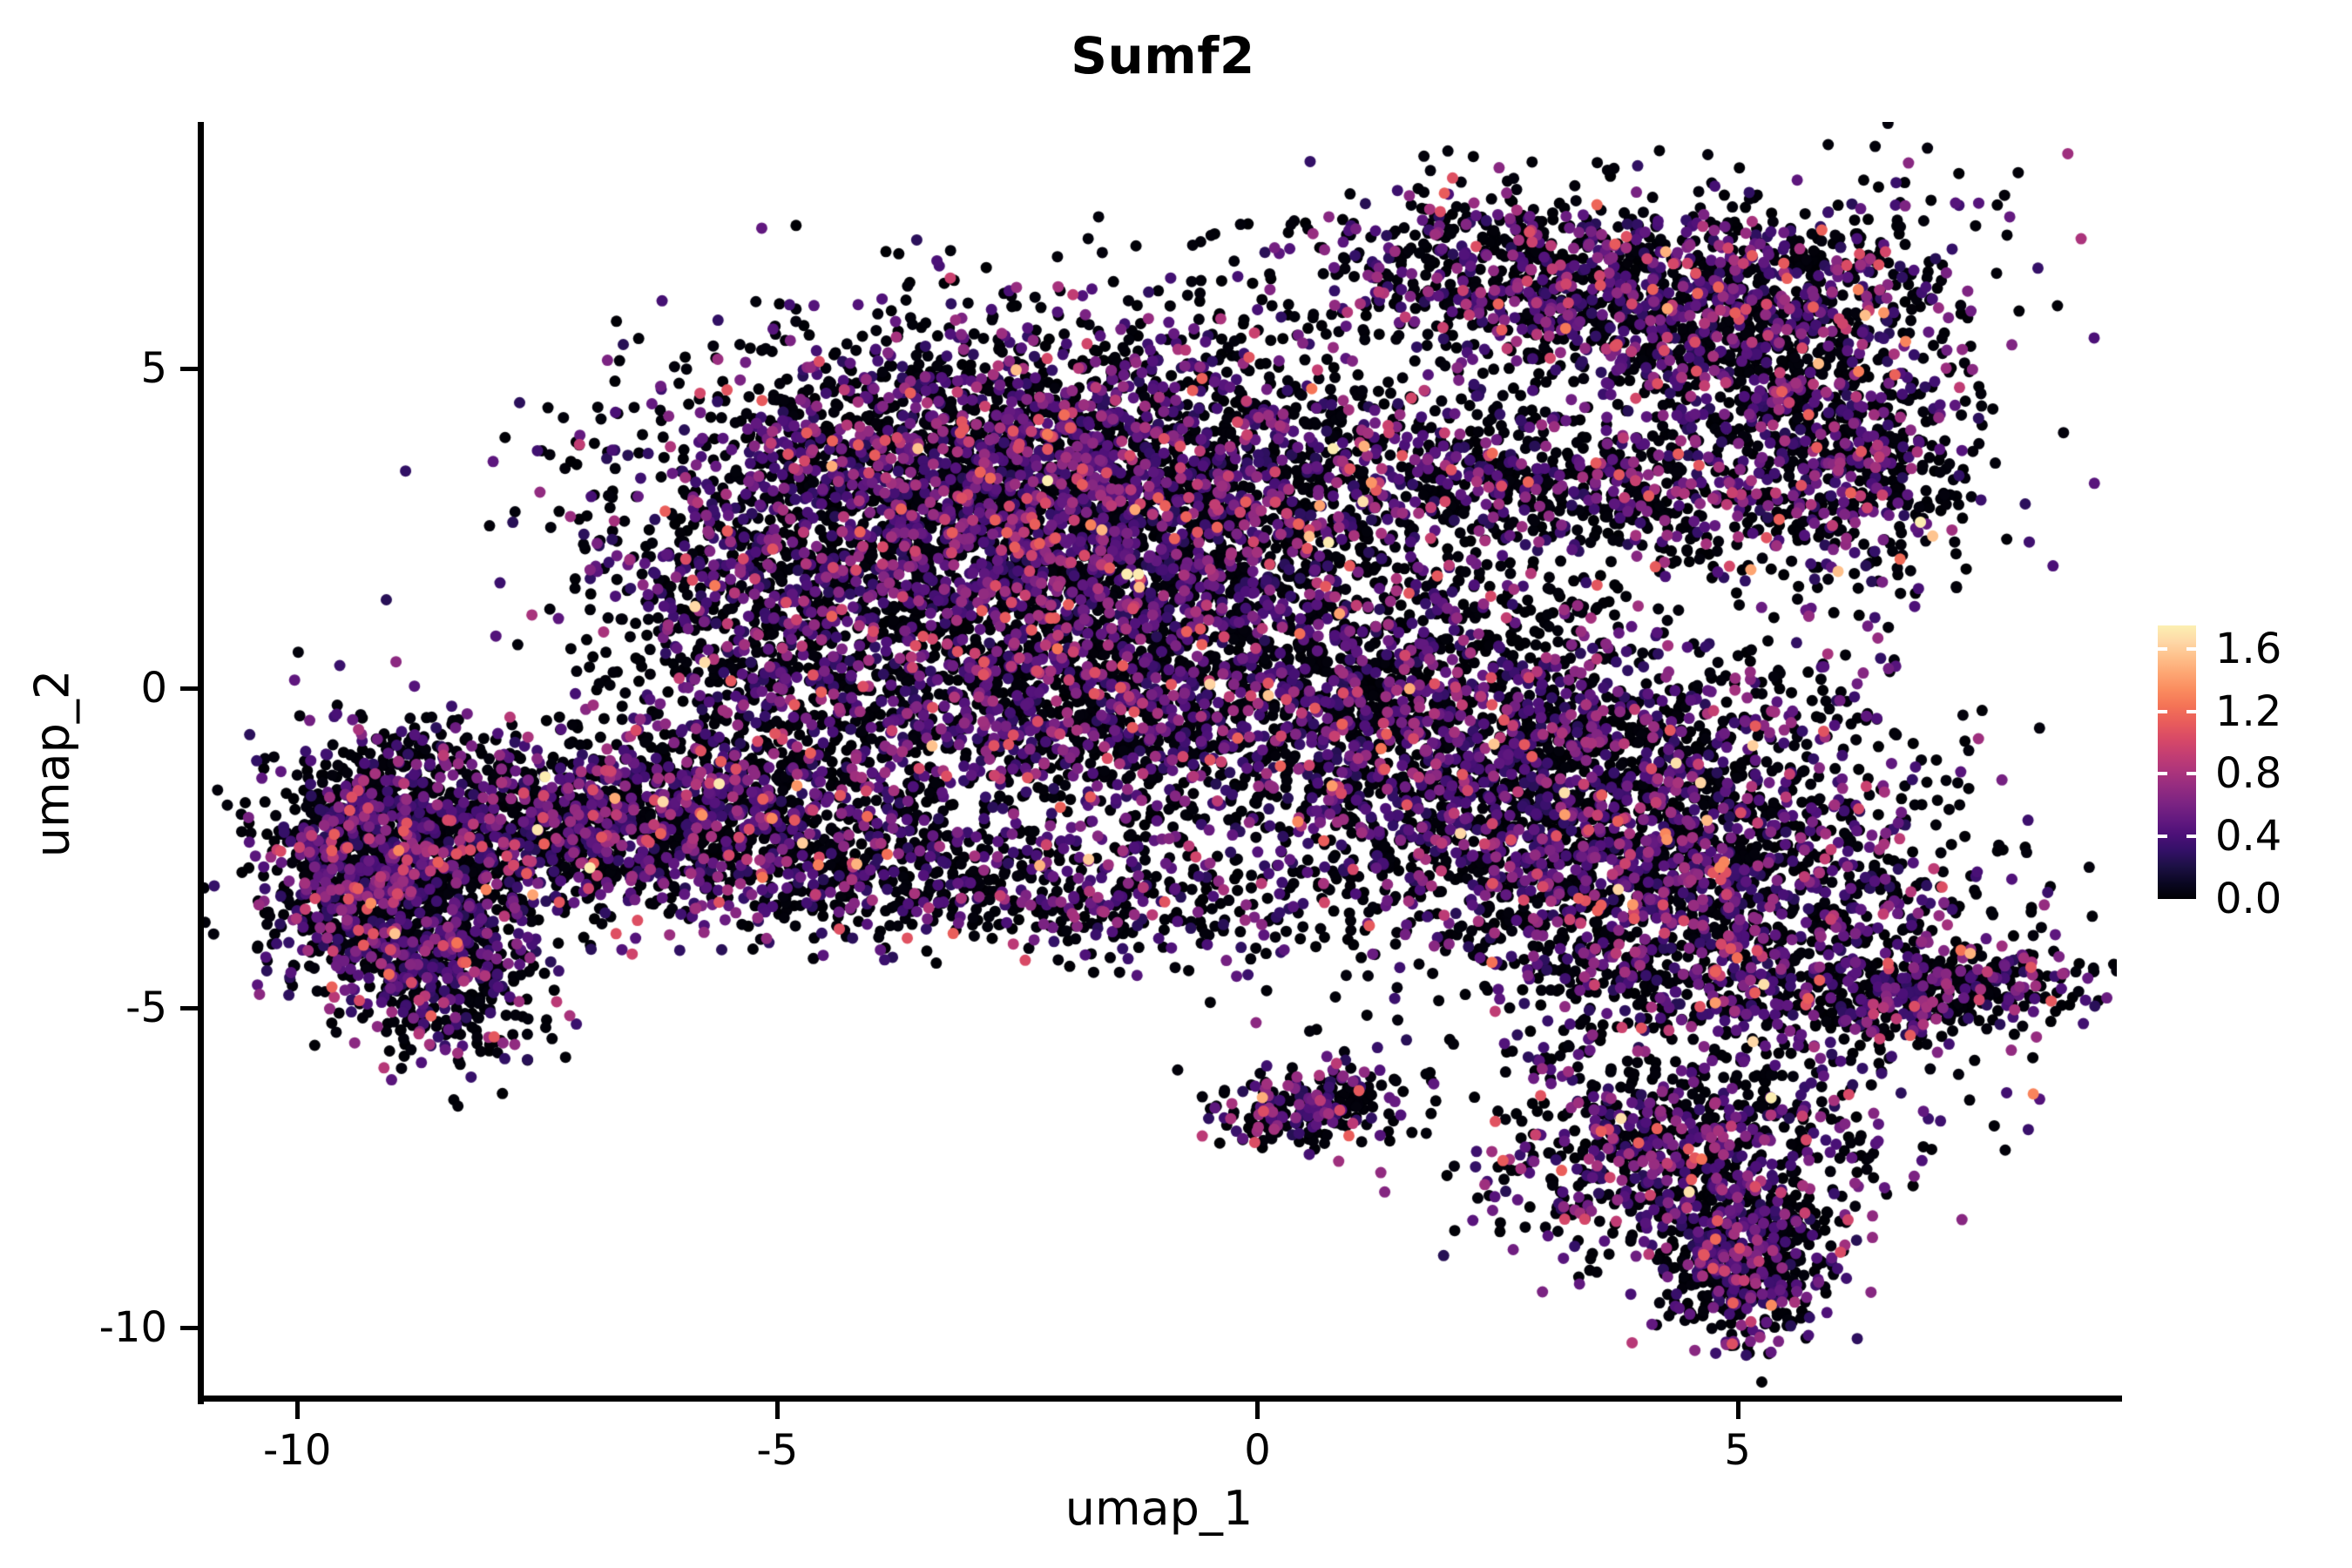 Image resolution: width=2352 pixels, height=1568 pixels. Describe the element at coordinates (777, 1450) in the screenshot. I see `x-tick-label: -5` at that location.